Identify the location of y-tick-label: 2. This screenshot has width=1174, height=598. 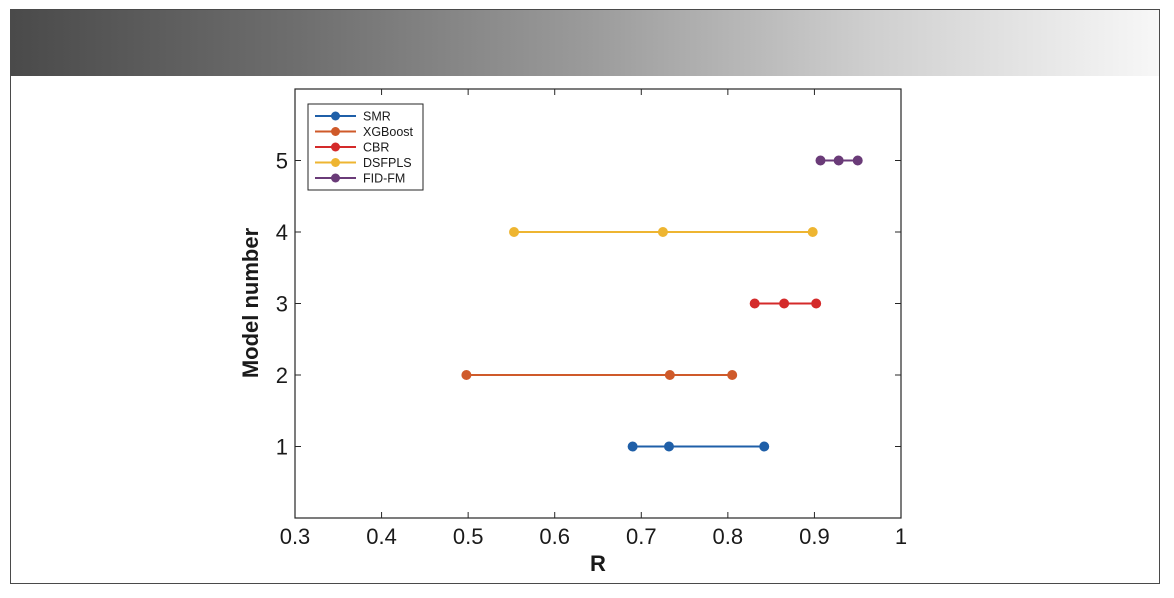
(282, 375).